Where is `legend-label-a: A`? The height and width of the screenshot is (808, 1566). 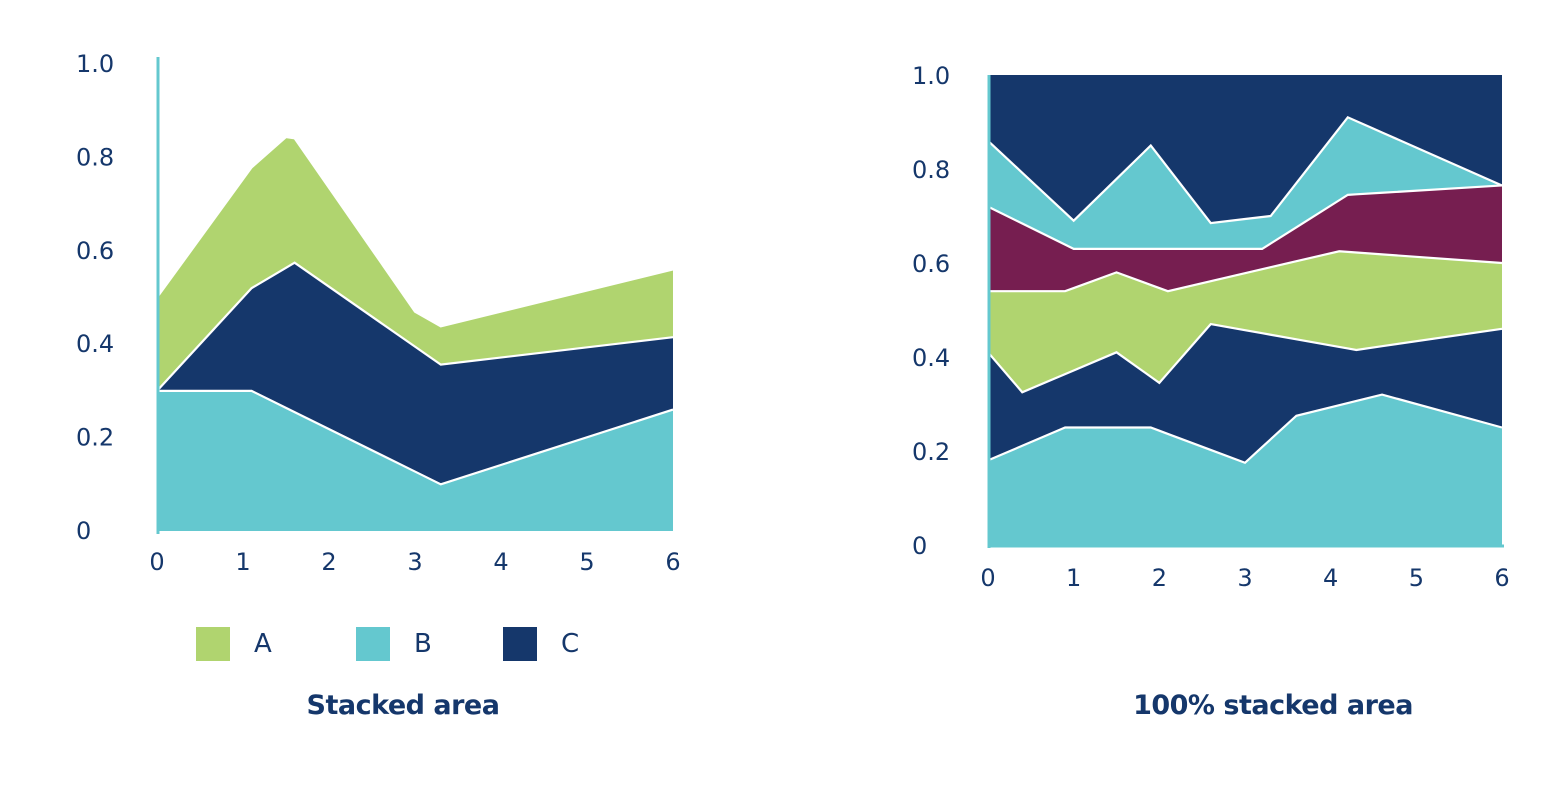 legend-label-a: A is located at coordinates (263, 644).